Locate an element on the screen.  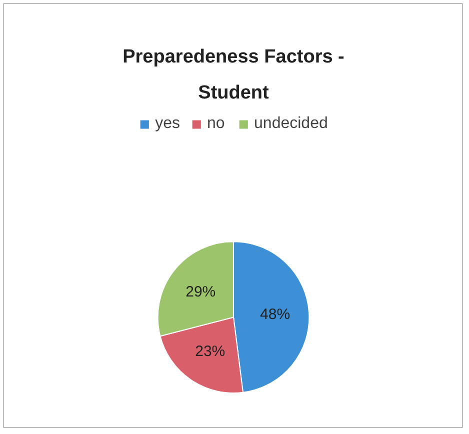
data-label: 48% is located at coordinates (275, 315).